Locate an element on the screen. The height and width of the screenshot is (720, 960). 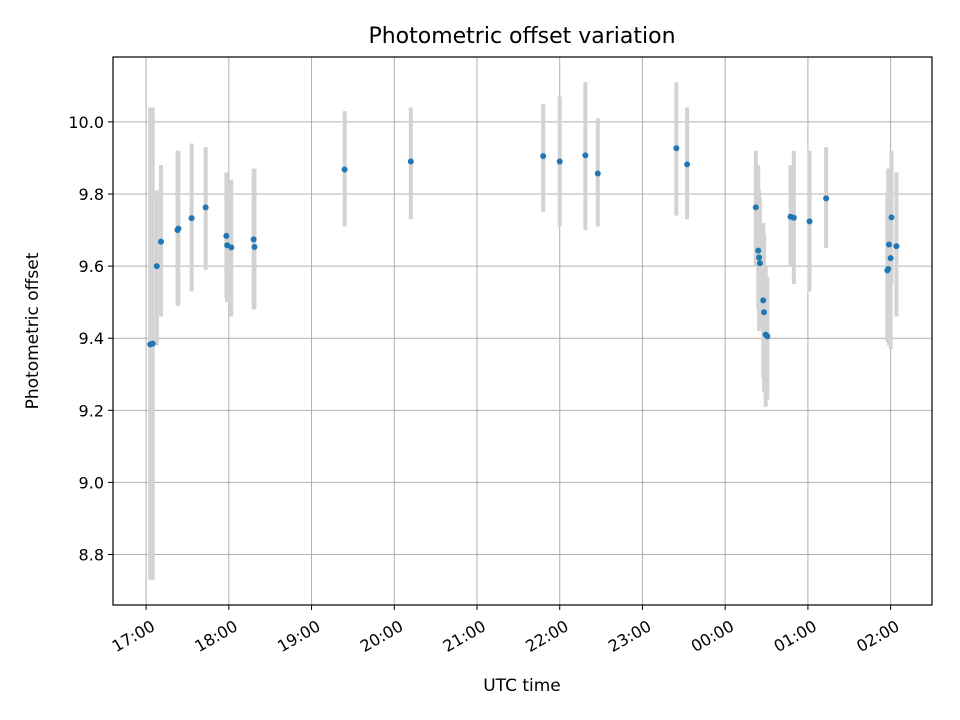
y-tick-label: 9.2 is located at coordinates (91, 410).